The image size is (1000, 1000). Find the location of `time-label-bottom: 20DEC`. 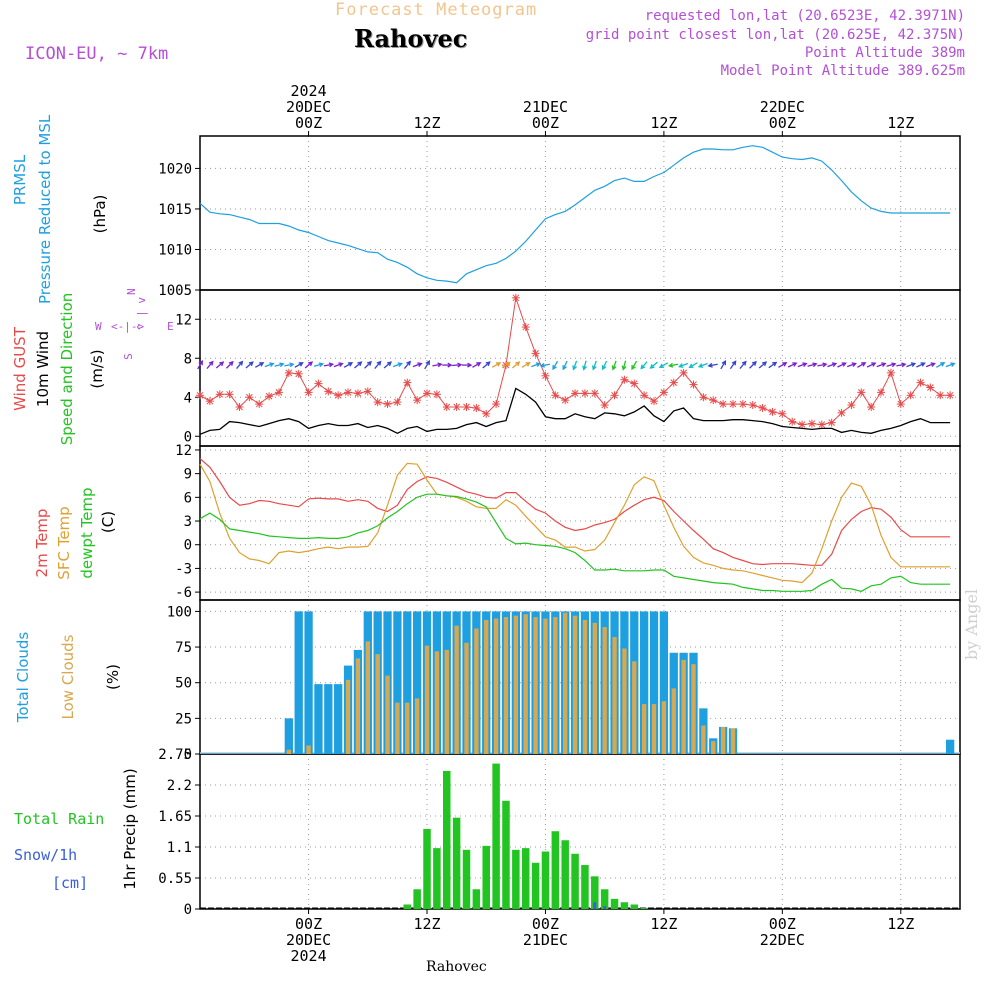

time-label-bottom: 20DEC is located at coordinates (308, 940).